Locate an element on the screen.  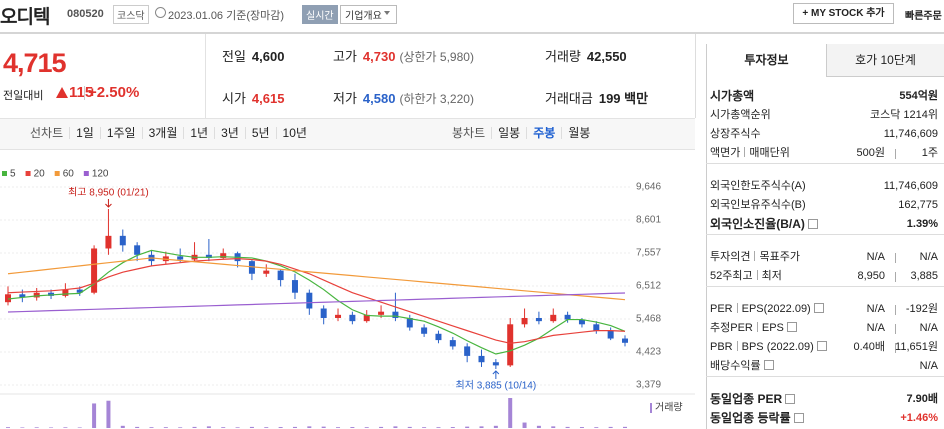
info-row: 52주최고 최저 8,950 3,885 is located at coordinates (825, 276).